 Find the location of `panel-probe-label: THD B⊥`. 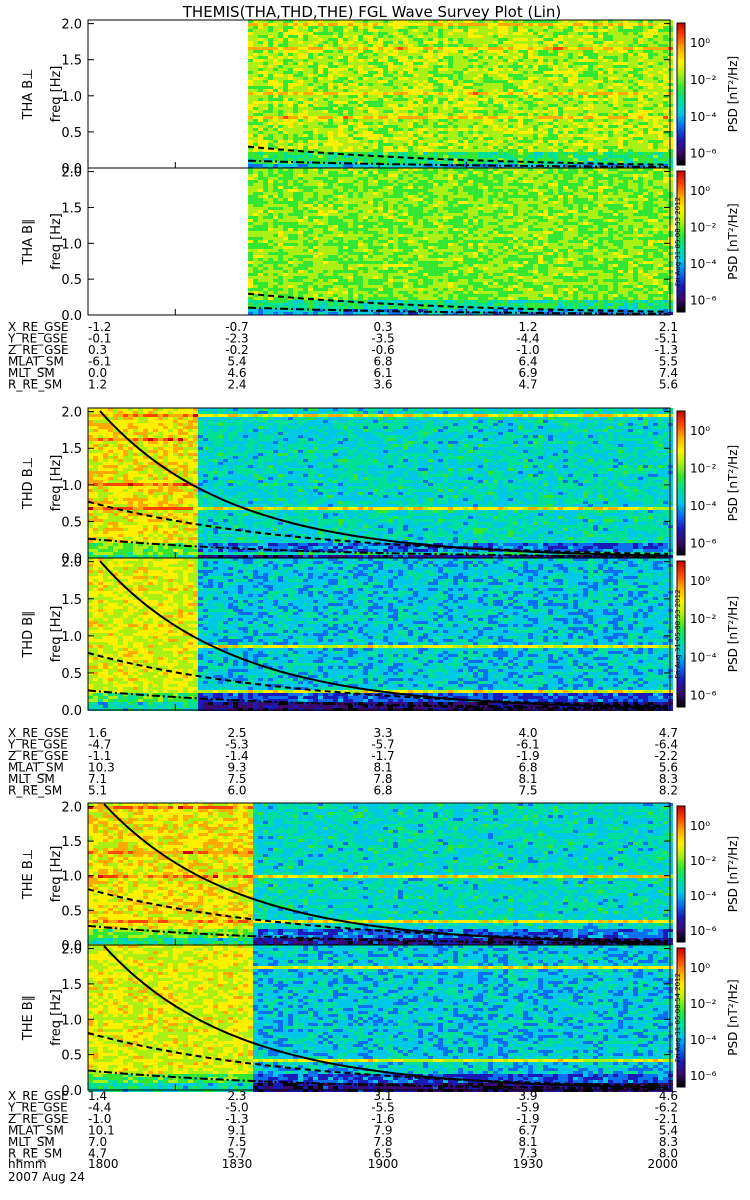

panel-probe-label: THD B⊥ is located at coordinates (28, 483).